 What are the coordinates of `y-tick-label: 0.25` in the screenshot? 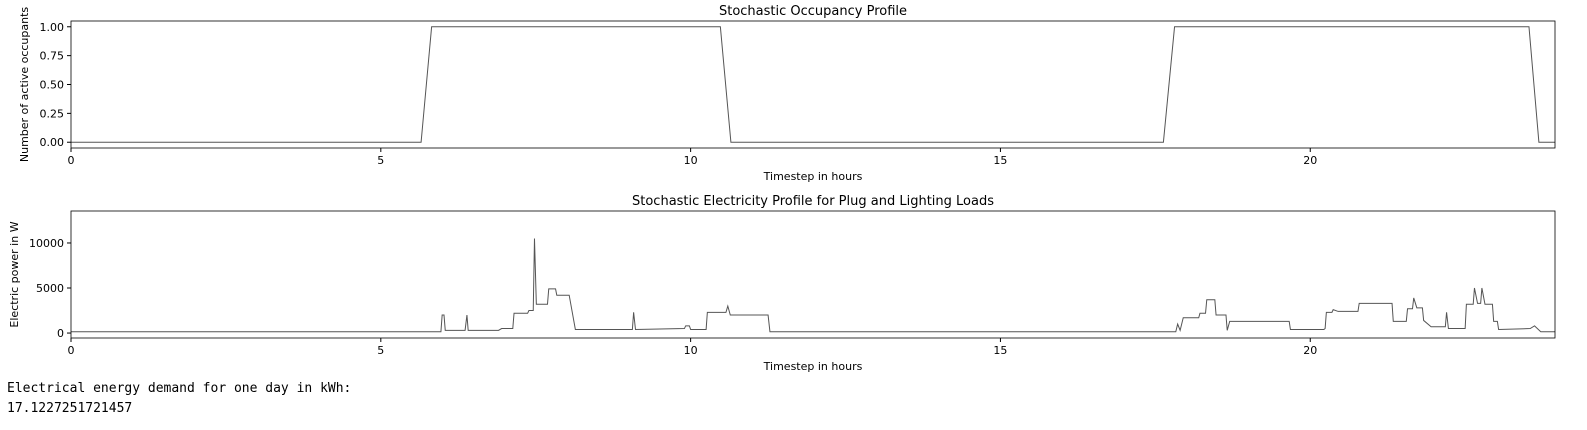 It's located at (52, 113).